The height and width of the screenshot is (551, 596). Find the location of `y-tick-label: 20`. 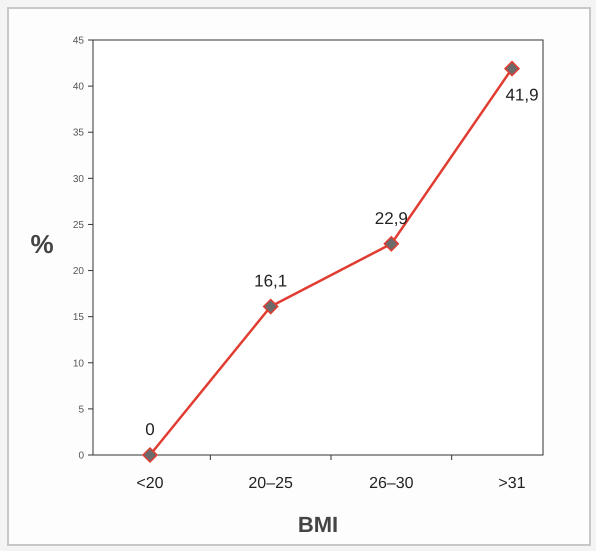

y-tick-label: 20 is located at coordinates (78, 272).